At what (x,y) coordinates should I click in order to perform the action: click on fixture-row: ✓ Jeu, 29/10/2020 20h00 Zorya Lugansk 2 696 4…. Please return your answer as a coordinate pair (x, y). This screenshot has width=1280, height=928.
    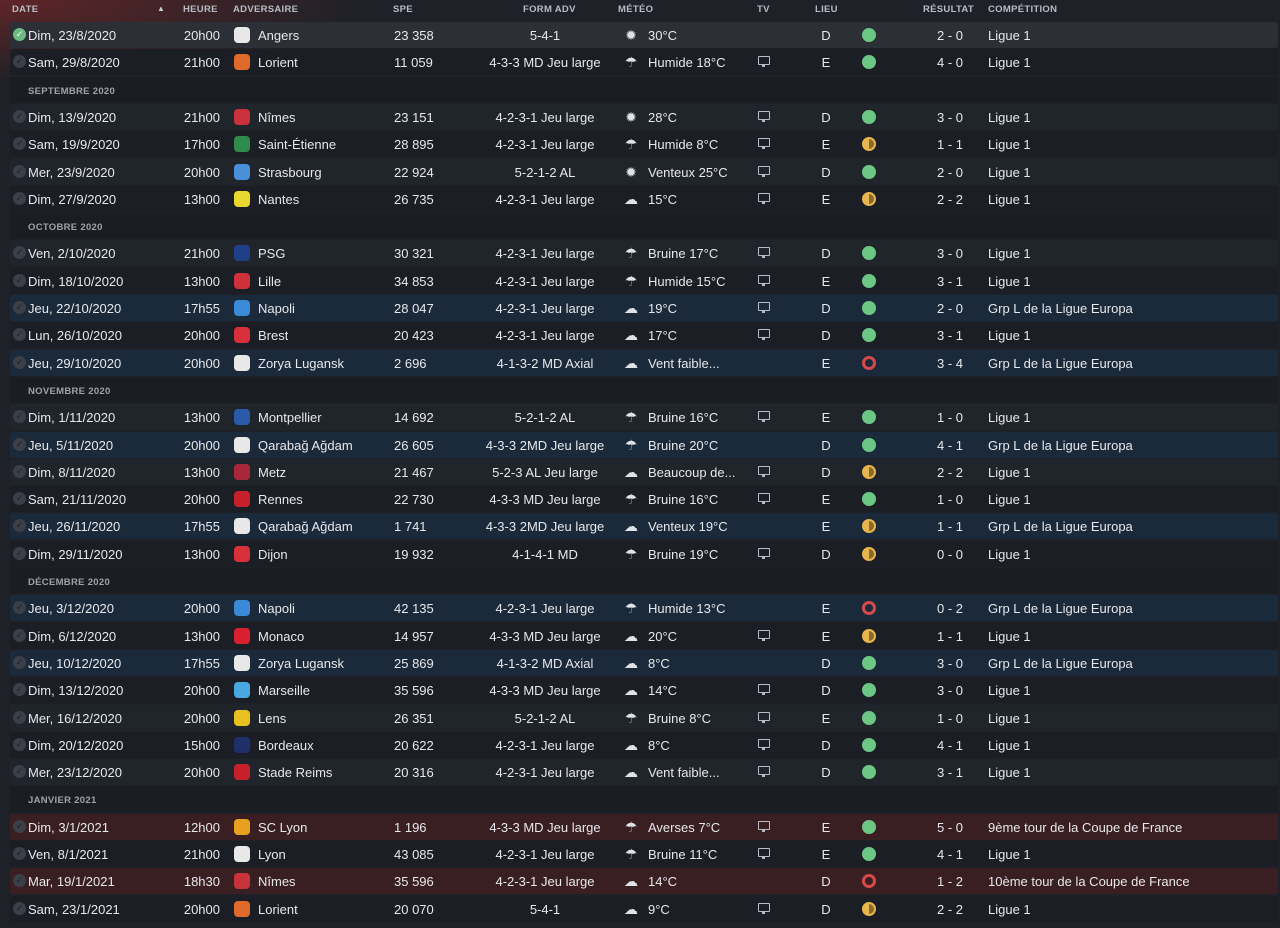
    Looking at the image, I should click on (644, 363).